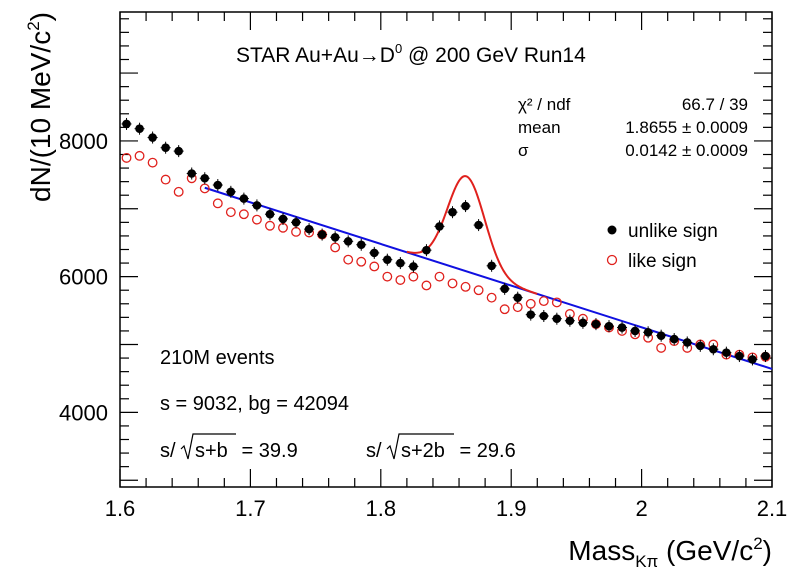 This screenshot has width=796, height=573. Describe the element at coordinates (686, 150) in the screenshot. I see `fit-stat-value: 0.0142 ± 0.0009` at that location.